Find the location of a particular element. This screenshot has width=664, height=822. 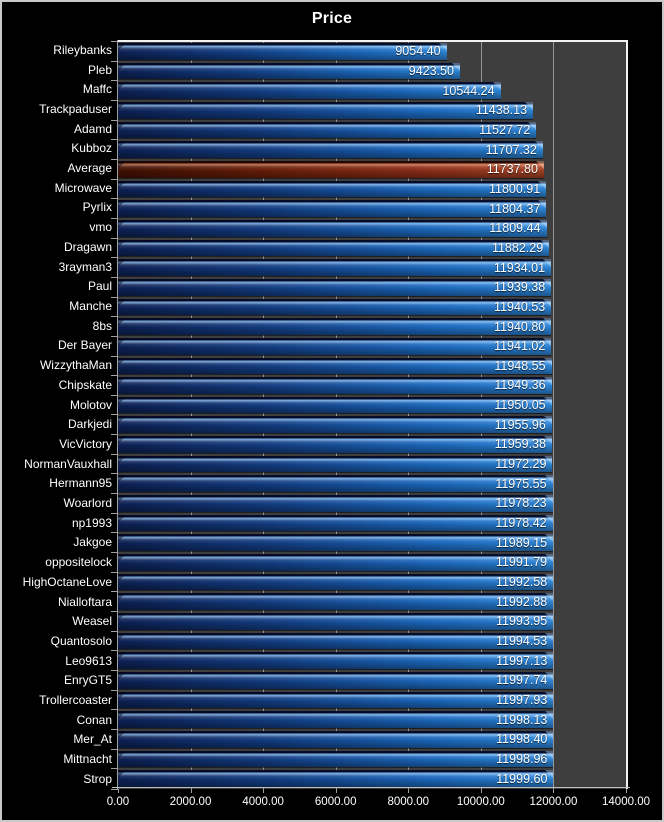

value-bar: 11527.72 is located at coordinates (327, 130).